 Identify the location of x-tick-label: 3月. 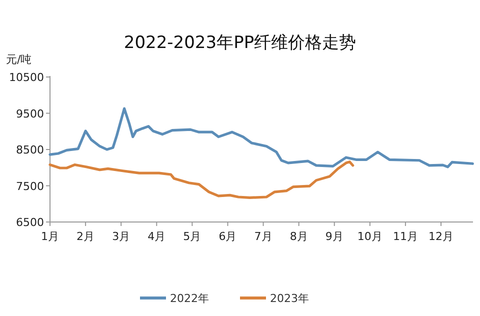
(121, 236).